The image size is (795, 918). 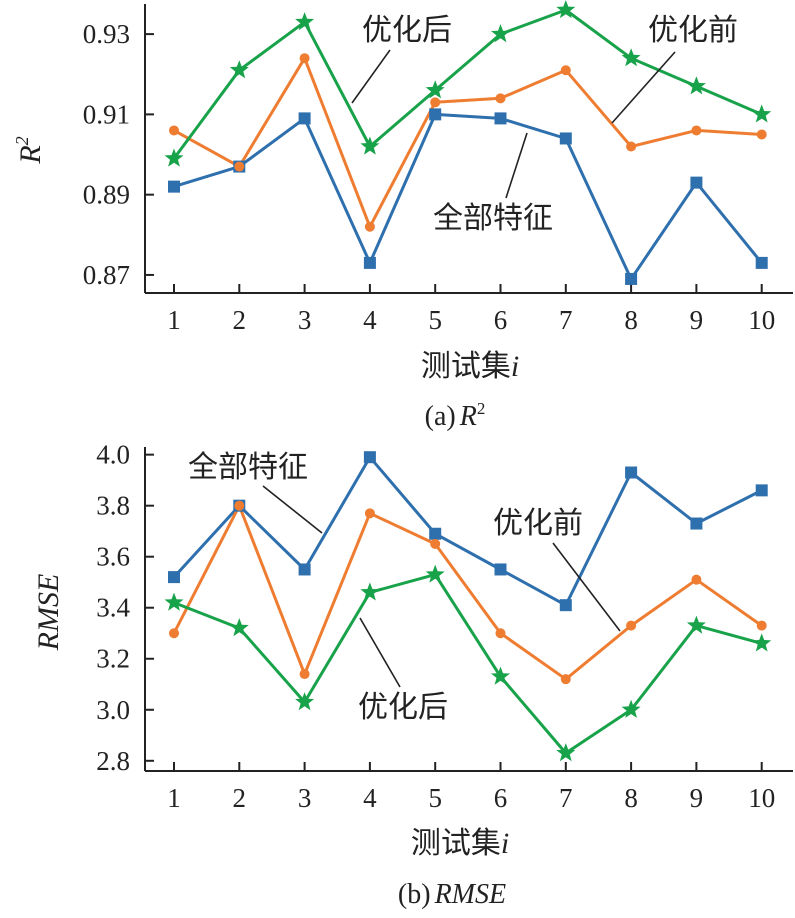 I want to click on panel-a-series-line-all, so click(x=468, y=196).